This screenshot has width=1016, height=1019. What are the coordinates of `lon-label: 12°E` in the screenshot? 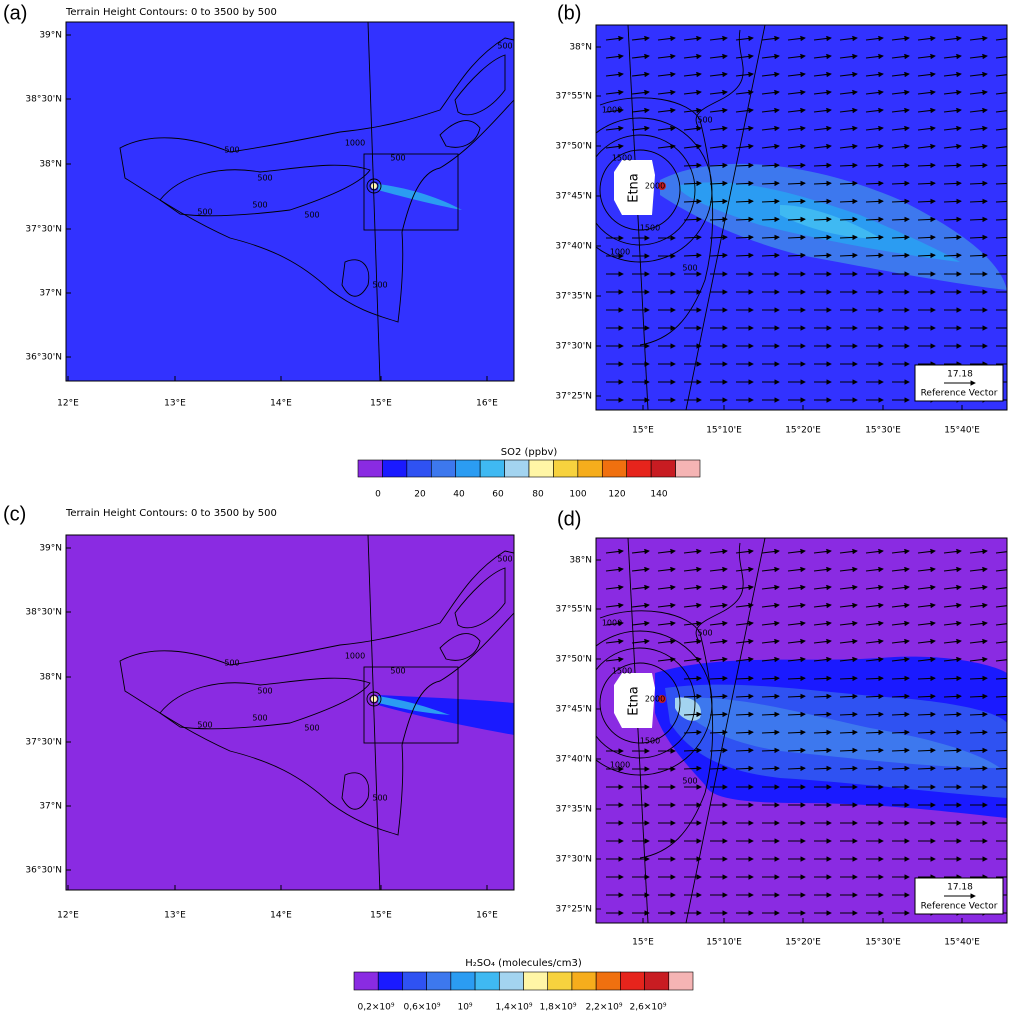 It's located at (68, 404).